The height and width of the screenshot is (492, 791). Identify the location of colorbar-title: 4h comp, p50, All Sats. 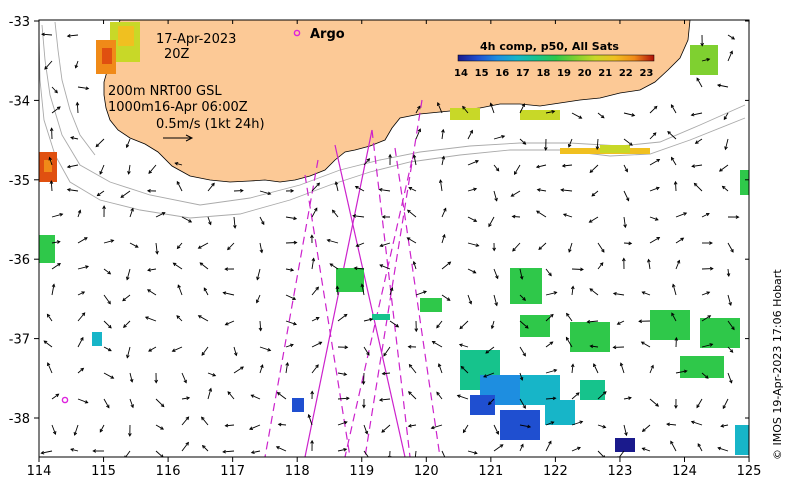
(549, 46).